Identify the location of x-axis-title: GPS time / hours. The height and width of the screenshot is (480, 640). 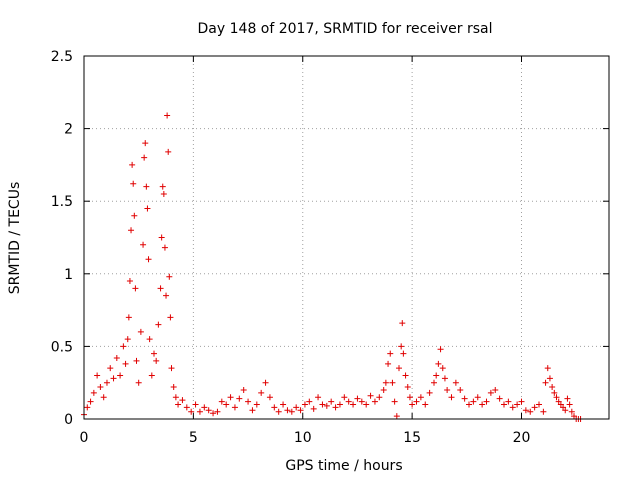
(343, 466).